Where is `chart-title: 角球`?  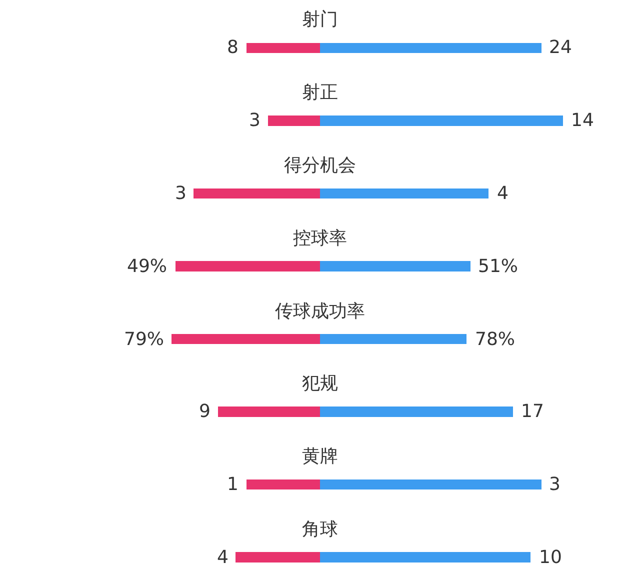 chart-title: 角球 is located at coordinates (320, 529).